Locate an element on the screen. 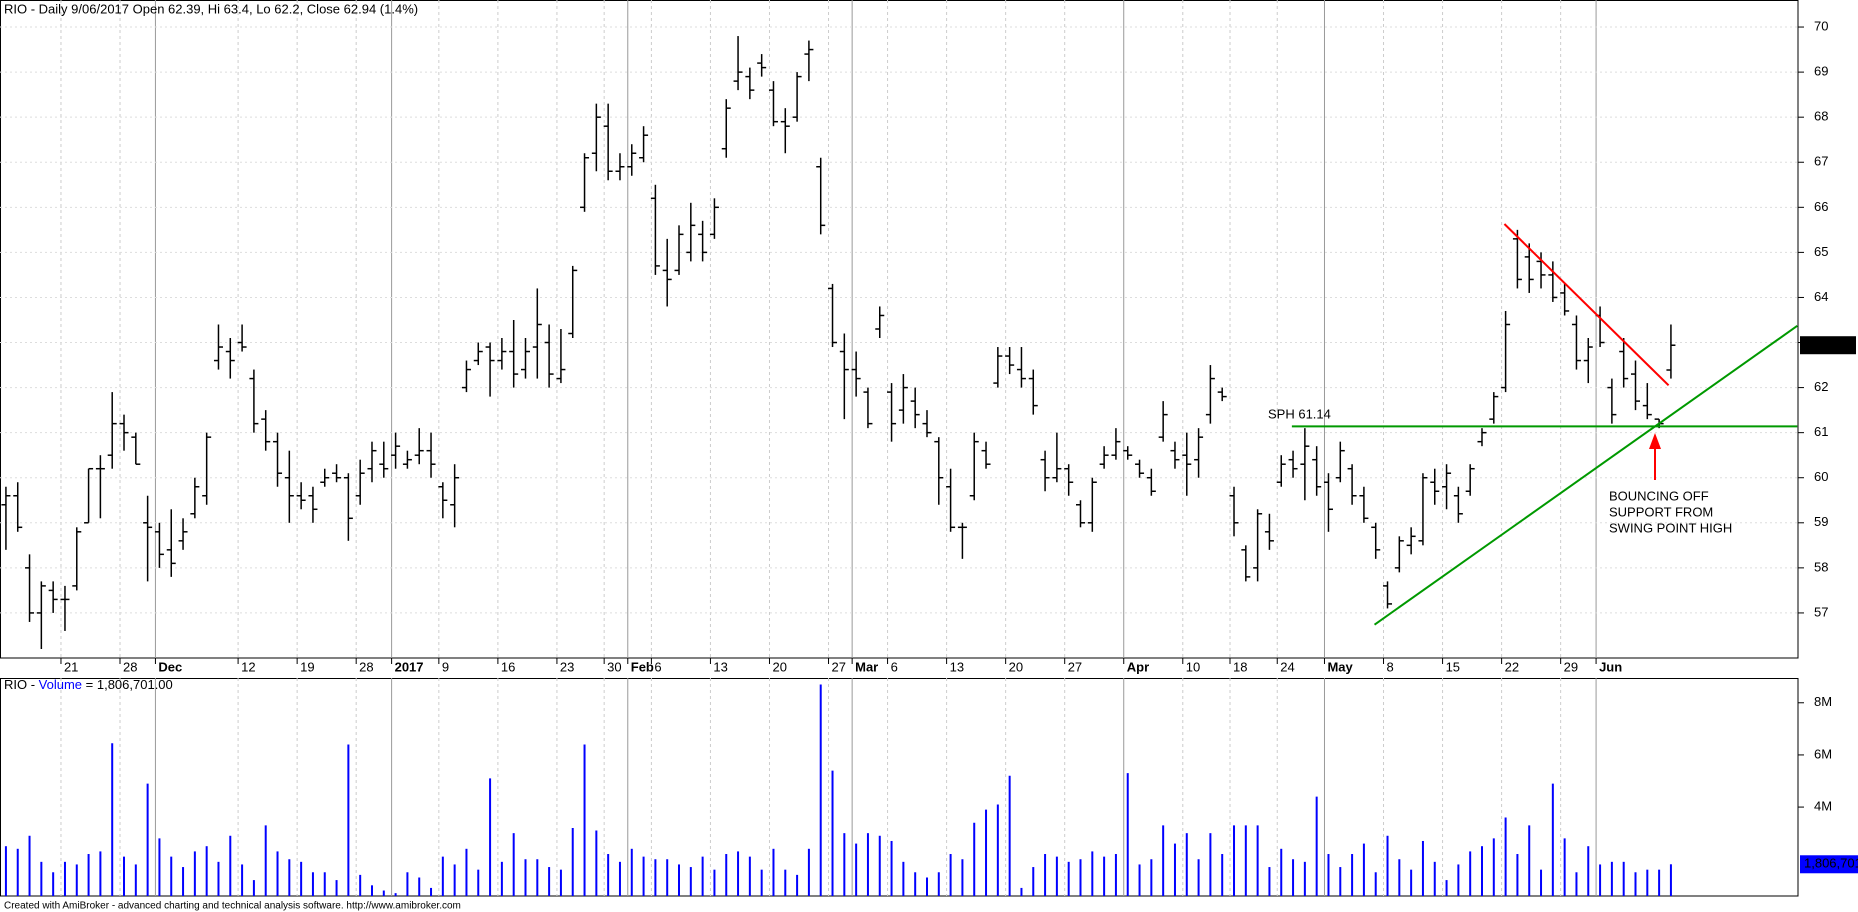  x-tick-label: Jun is located at coordinates (1610, 666).